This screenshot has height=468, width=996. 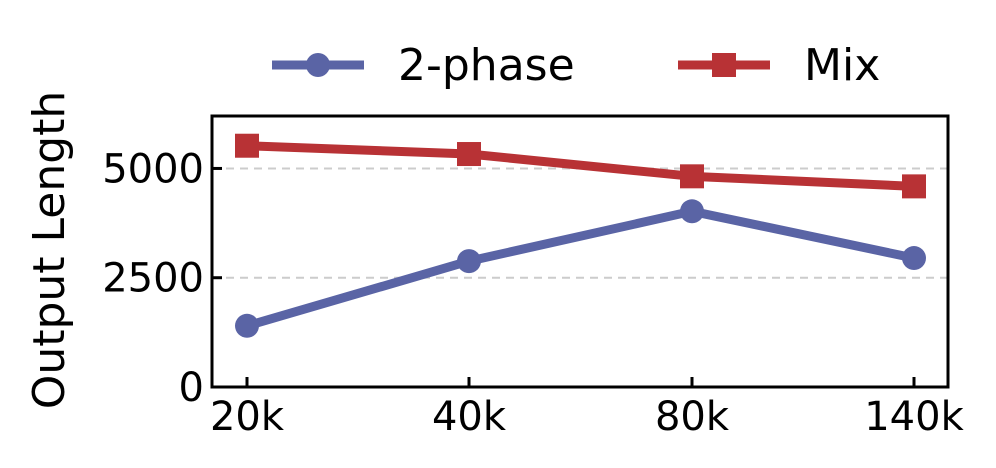 I want to click on x-tick-label: 40k, so click(x=469, y=417).